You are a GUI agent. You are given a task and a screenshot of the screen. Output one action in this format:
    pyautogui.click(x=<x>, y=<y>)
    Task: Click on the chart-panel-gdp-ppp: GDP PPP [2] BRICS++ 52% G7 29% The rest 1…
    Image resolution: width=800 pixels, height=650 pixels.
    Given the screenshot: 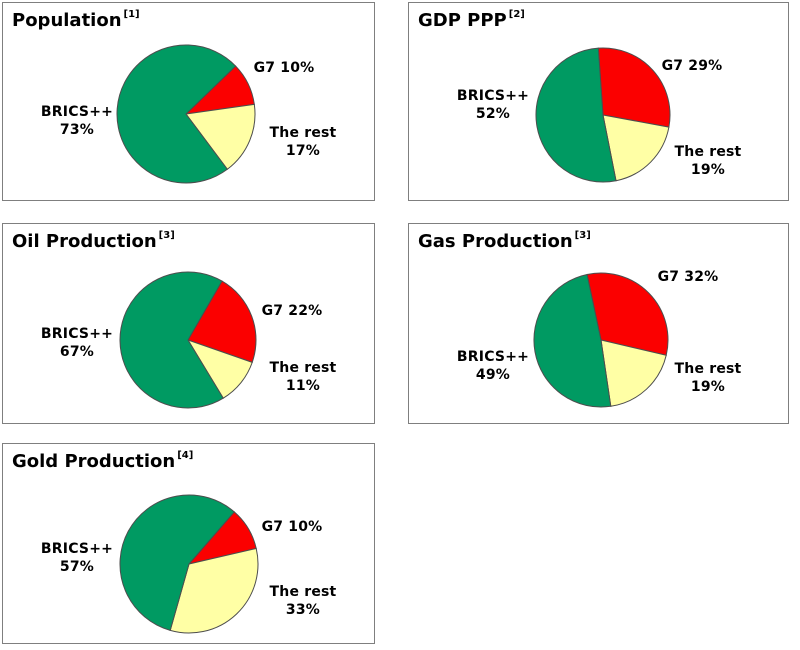 What is the action you would take?
    pyautogui.click(x=598, y=101)
    